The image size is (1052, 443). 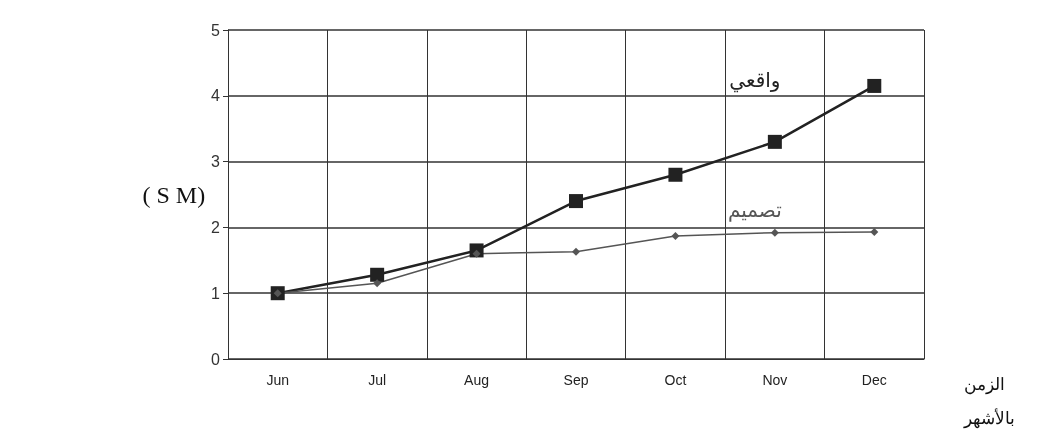 What do you see at coordinates (477, 380) in the screenshot?
I see `x-tick-label: Aug` at bounding box center [477, 380].